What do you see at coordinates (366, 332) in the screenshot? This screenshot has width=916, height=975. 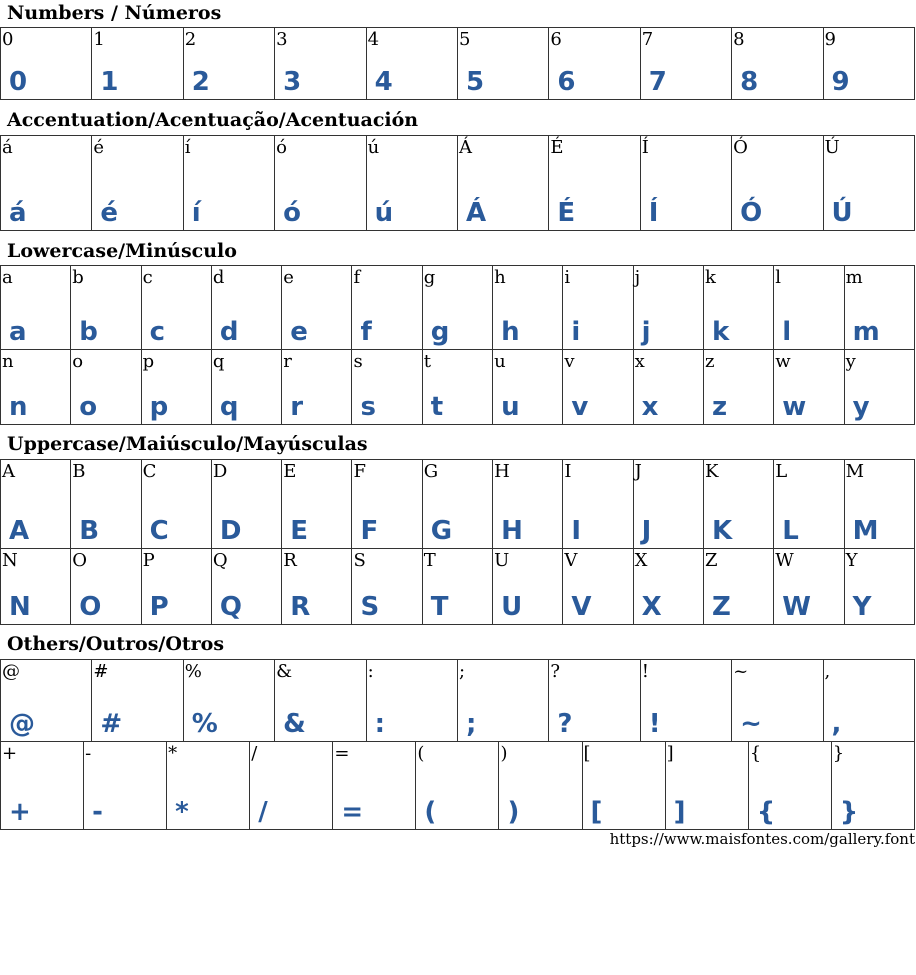 I see `glyph-sample: f` at bounding box center [366, 332].